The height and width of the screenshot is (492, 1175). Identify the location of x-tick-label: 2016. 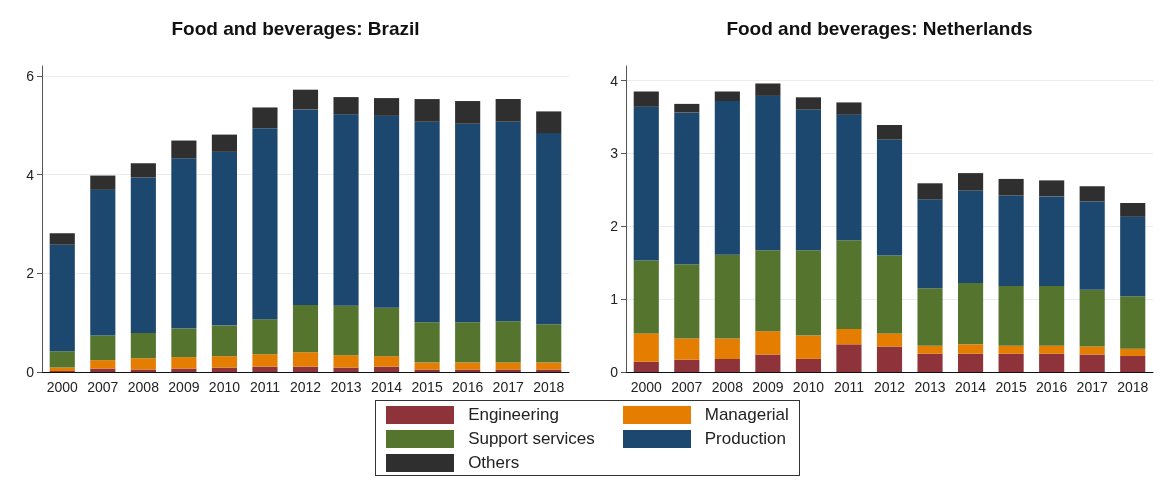
(468, 387).